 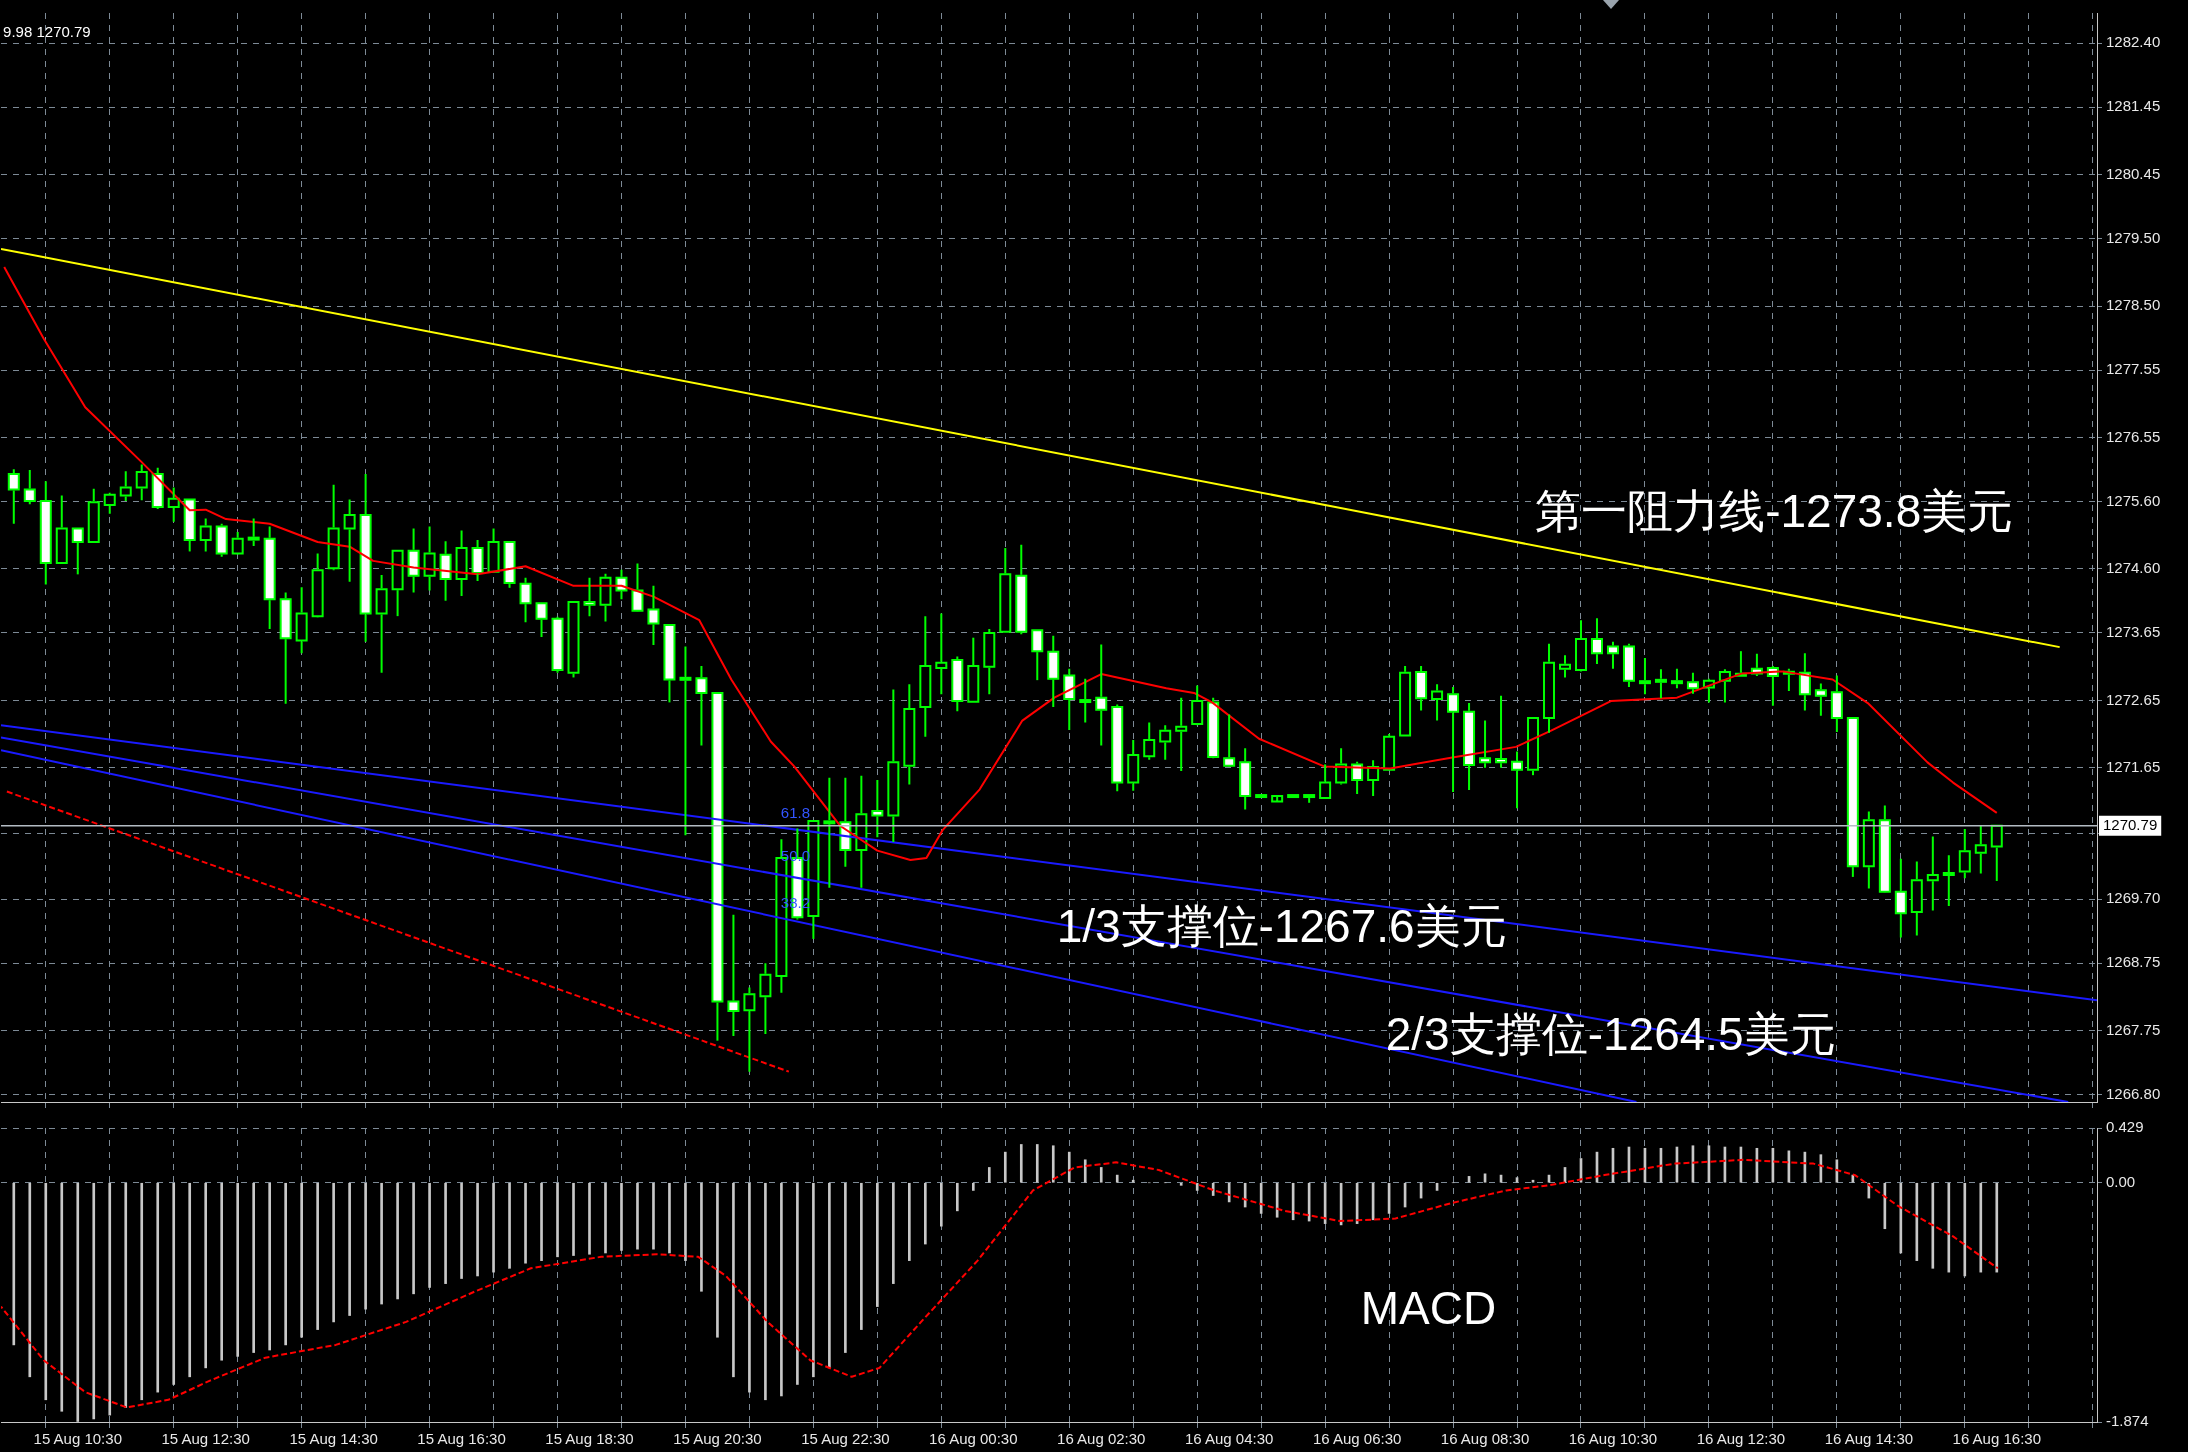 What do you see at coordinates (205, 1439) in the screenshot?
I see `x-tick-label: 15 Aug 12:30` at bounding box center [205, 1439].